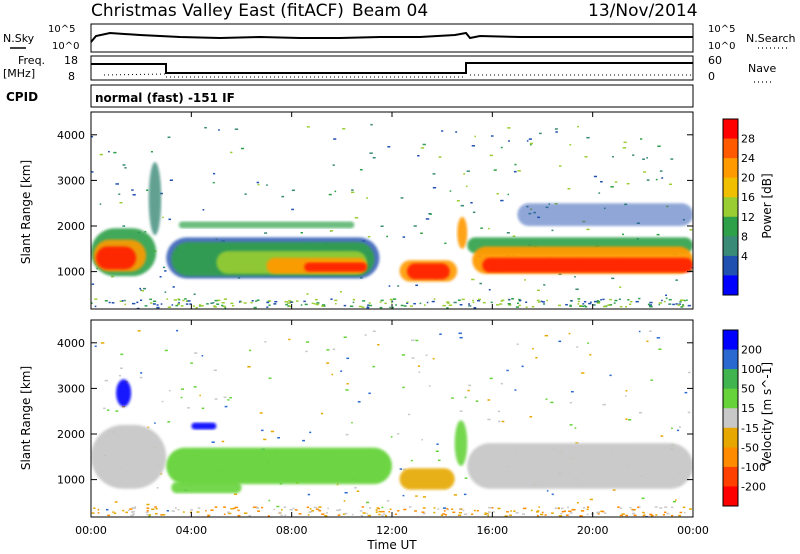 This screenshot has height=554, width=800. Describe the element at coordinates (730, 340) in the screenshot. I see `colorbar-swatch` at that location.